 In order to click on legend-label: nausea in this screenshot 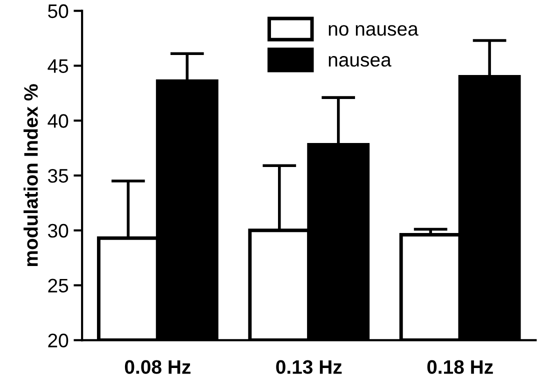, I will do `click(360, 61)`.